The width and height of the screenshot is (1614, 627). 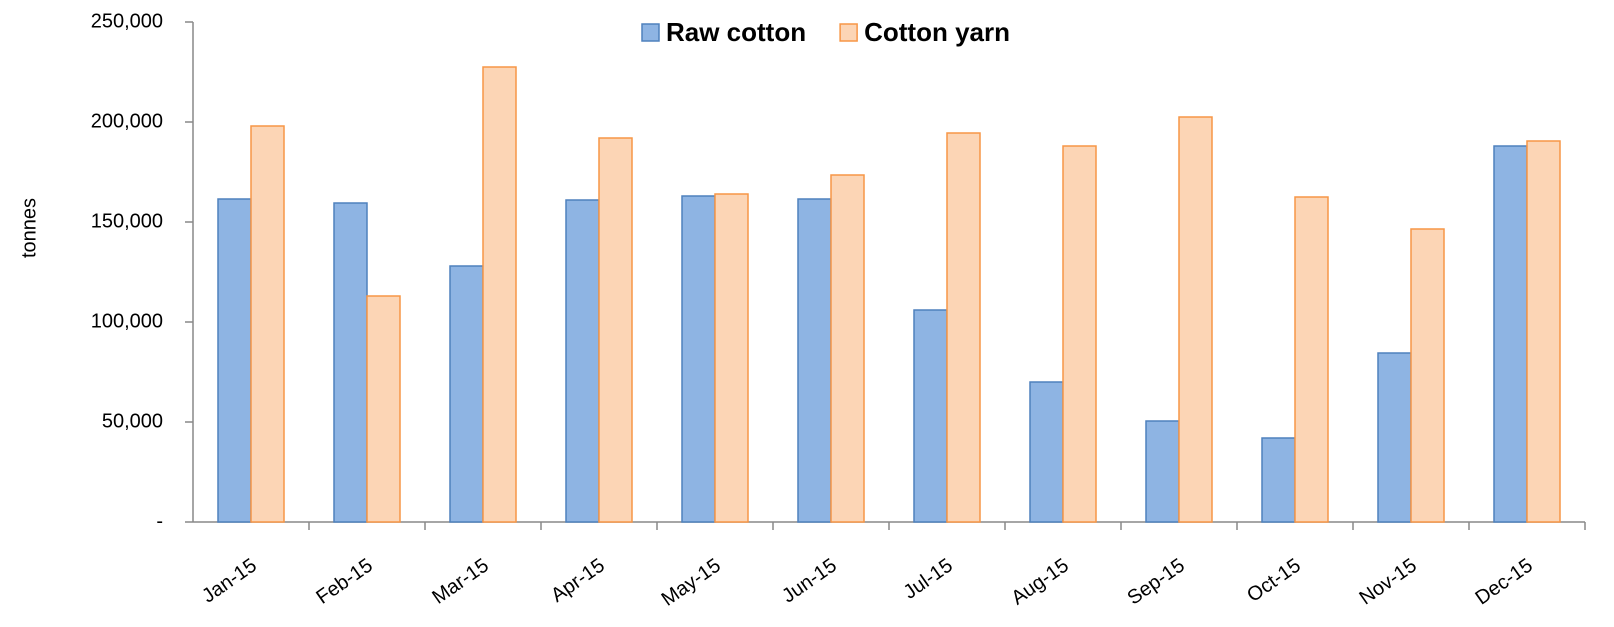 I want to click on legend-label: Cotton yarn, so click(x=937, y=32).